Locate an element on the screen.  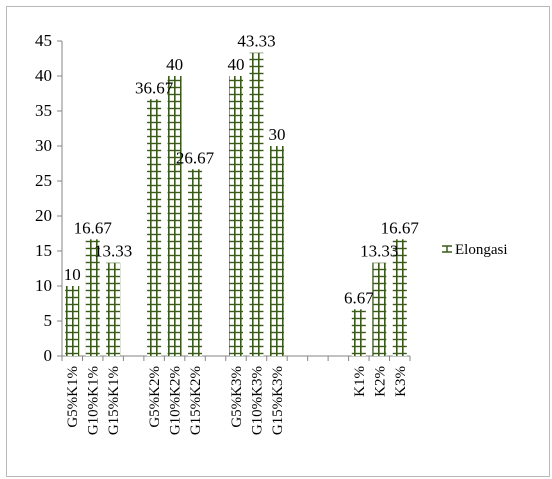
legend: Elongasi is located at coordinates (475, 250).